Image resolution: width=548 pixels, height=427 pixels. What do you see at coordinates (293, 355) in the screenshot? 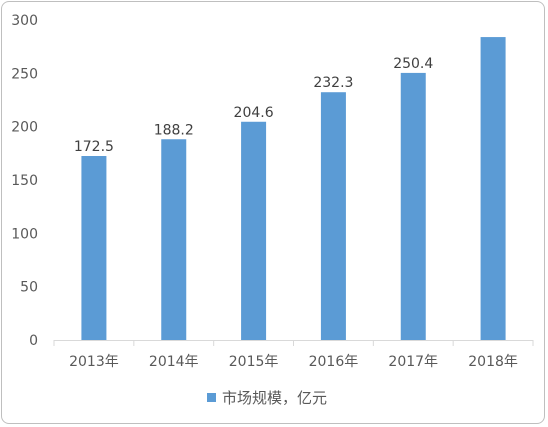
I see `x-axis: 2013年 2014年 2015年 2016年 2017年 2018年` at bounding box center [293, 355].